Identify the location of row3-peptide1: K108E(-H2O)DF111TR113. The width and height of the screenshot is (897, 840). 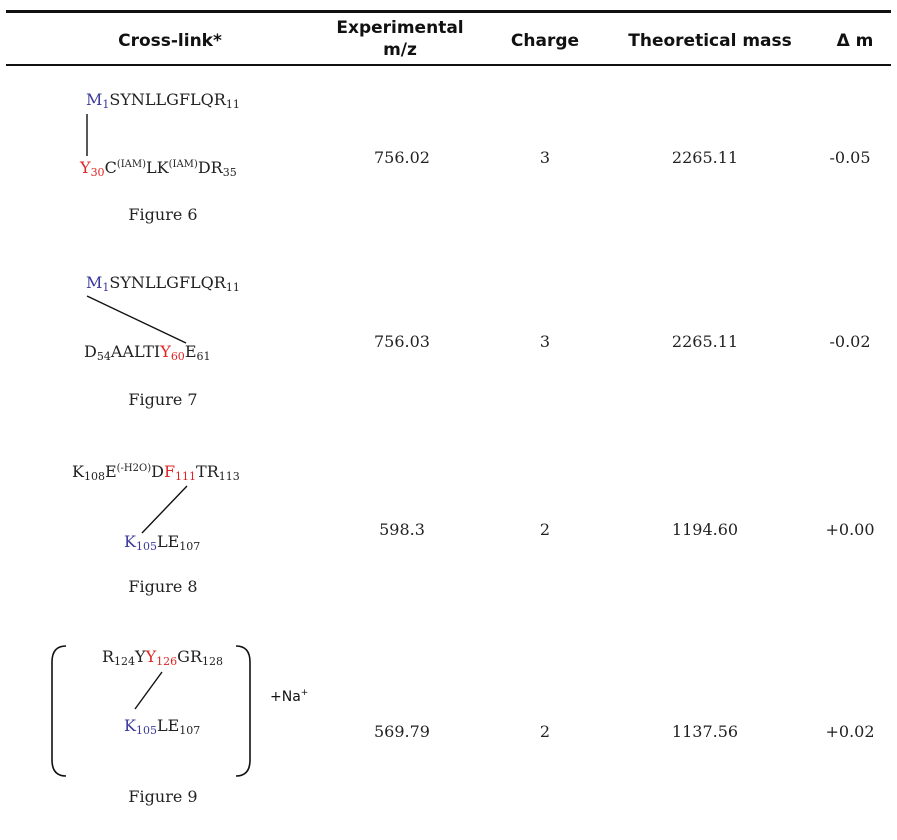
(156, 472).